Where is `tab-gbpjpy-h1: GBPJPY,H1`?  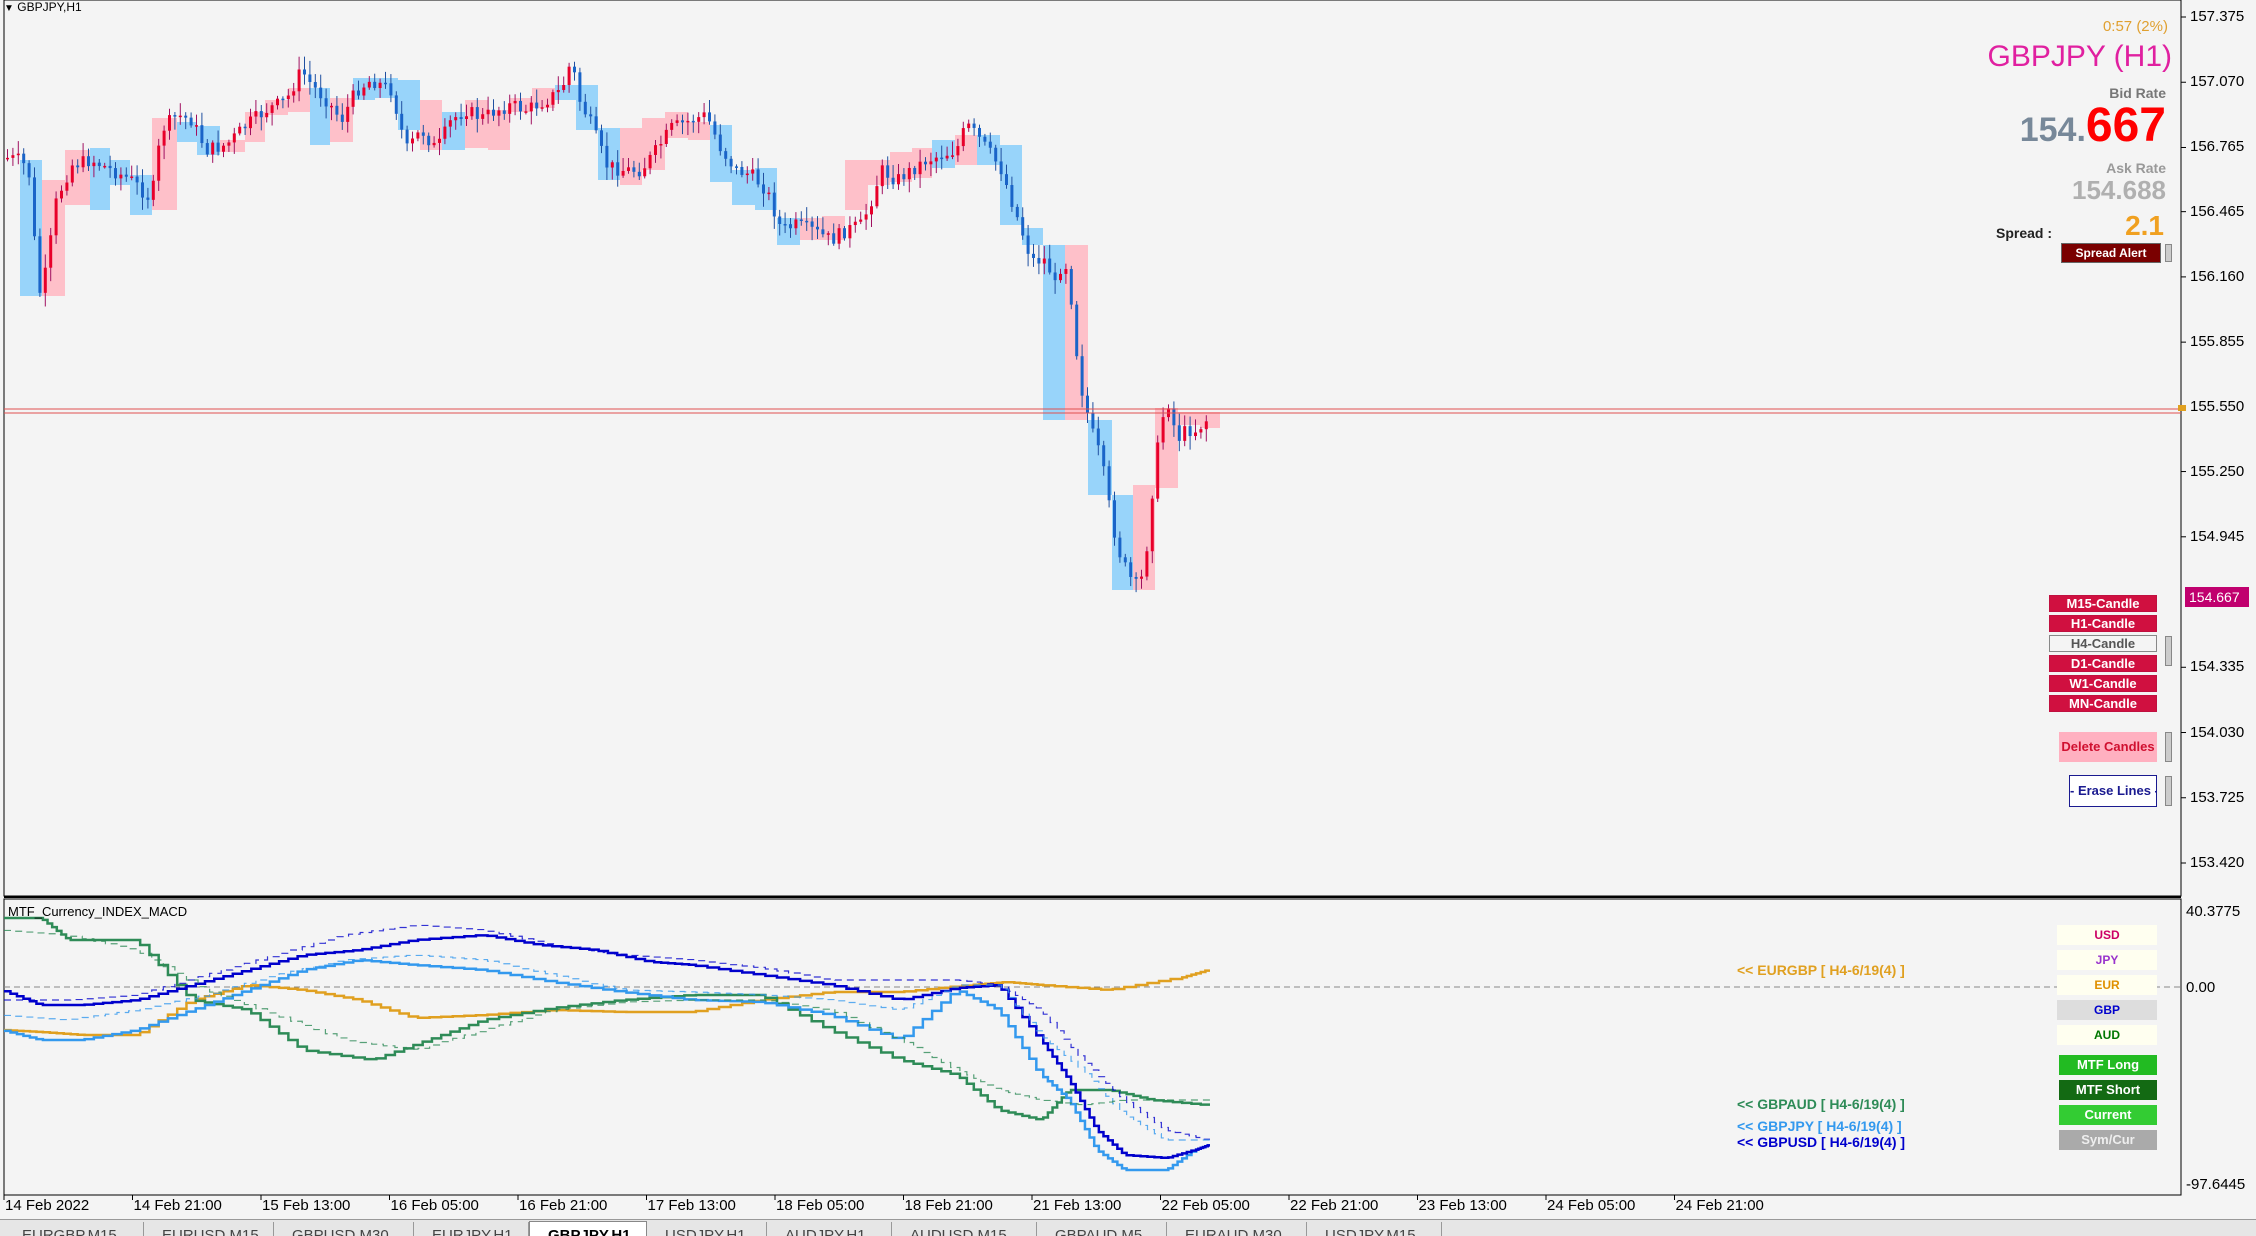
tab-gbpjpy-h1: GBPJPY,H1 is located at coordinates (588, 1228).